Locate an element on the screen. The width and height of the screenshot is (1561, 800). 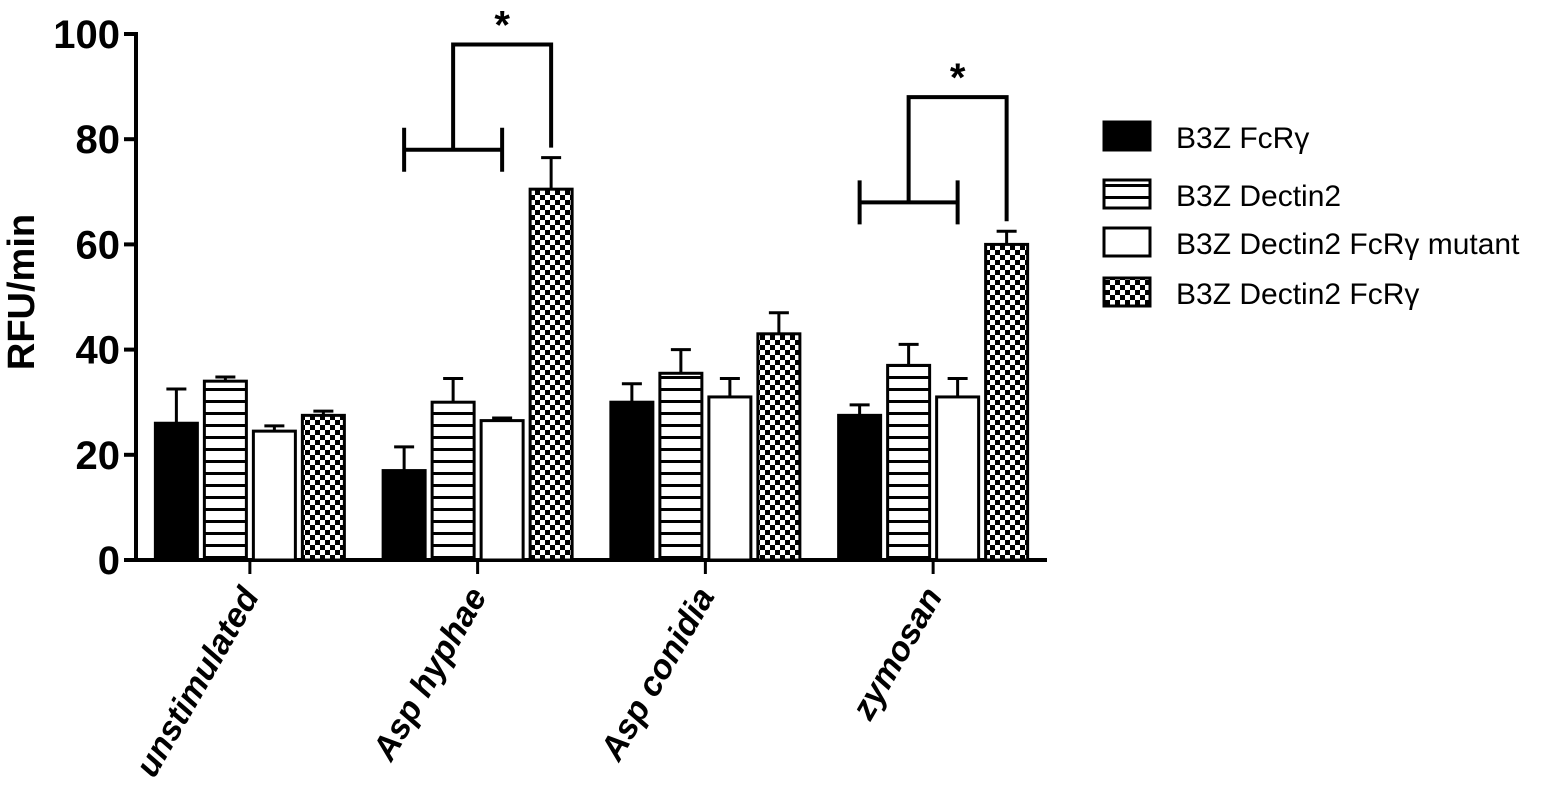
x-tick-label: Asp conidia is located at coordinates (658, 674).